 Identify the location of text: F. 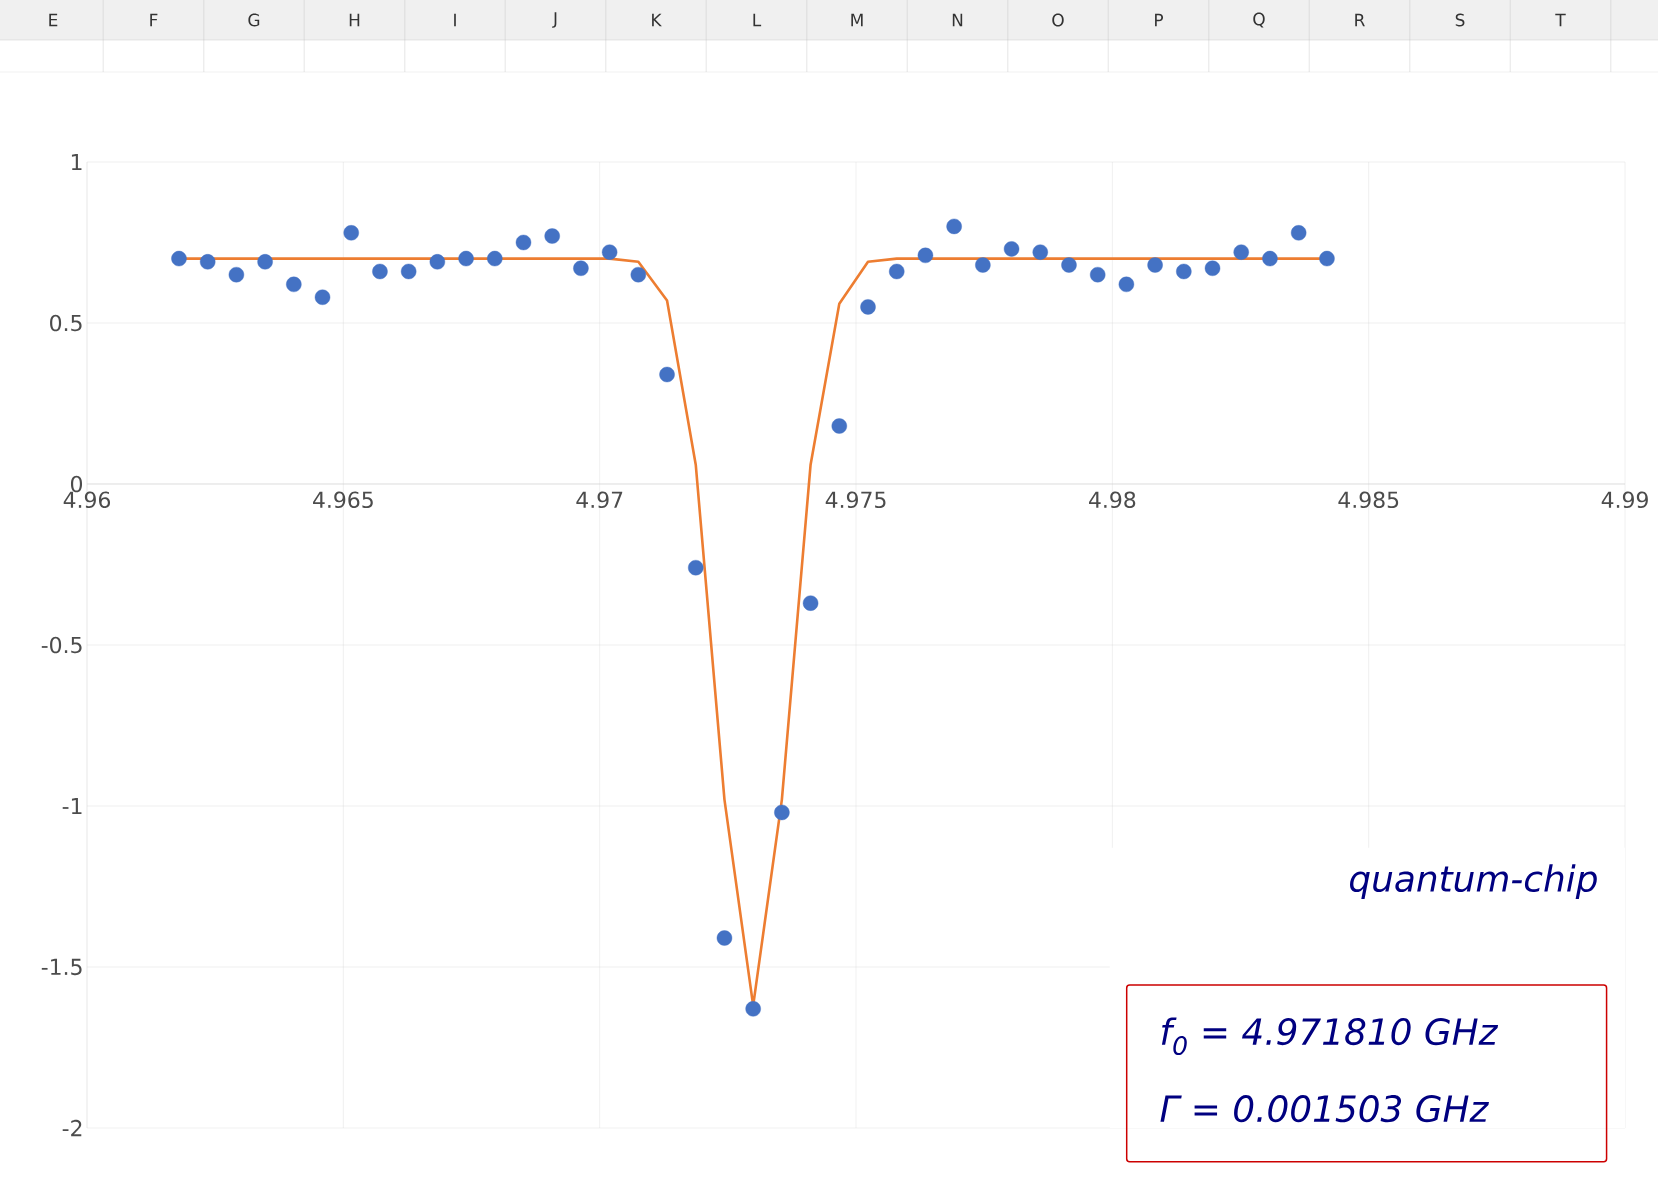
(154, 20).